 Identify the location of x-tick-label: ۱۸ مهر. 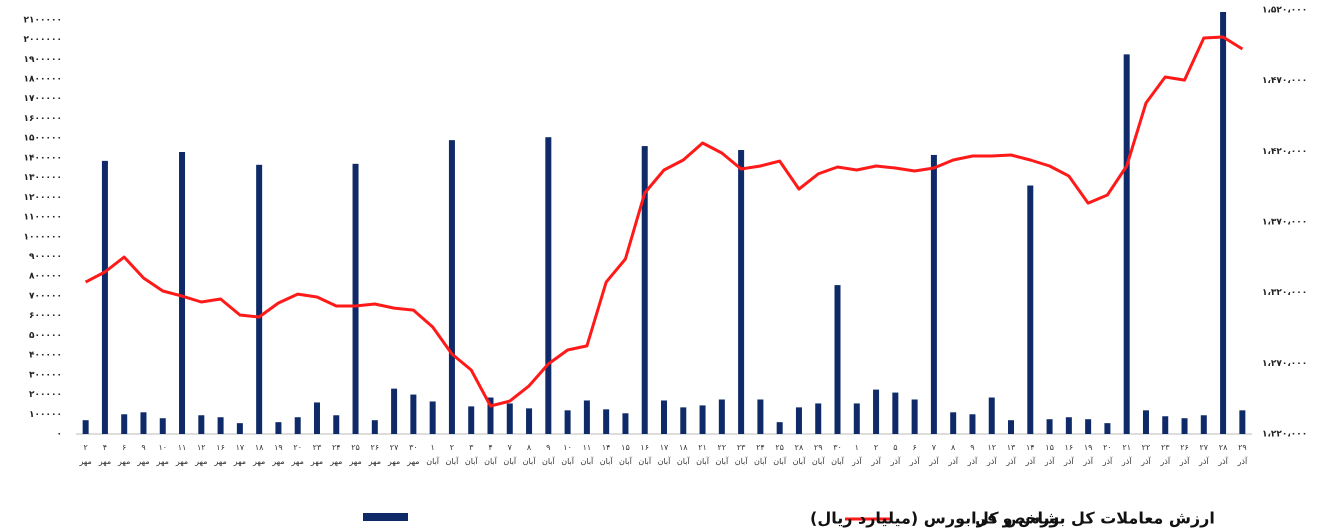
(258, 454).